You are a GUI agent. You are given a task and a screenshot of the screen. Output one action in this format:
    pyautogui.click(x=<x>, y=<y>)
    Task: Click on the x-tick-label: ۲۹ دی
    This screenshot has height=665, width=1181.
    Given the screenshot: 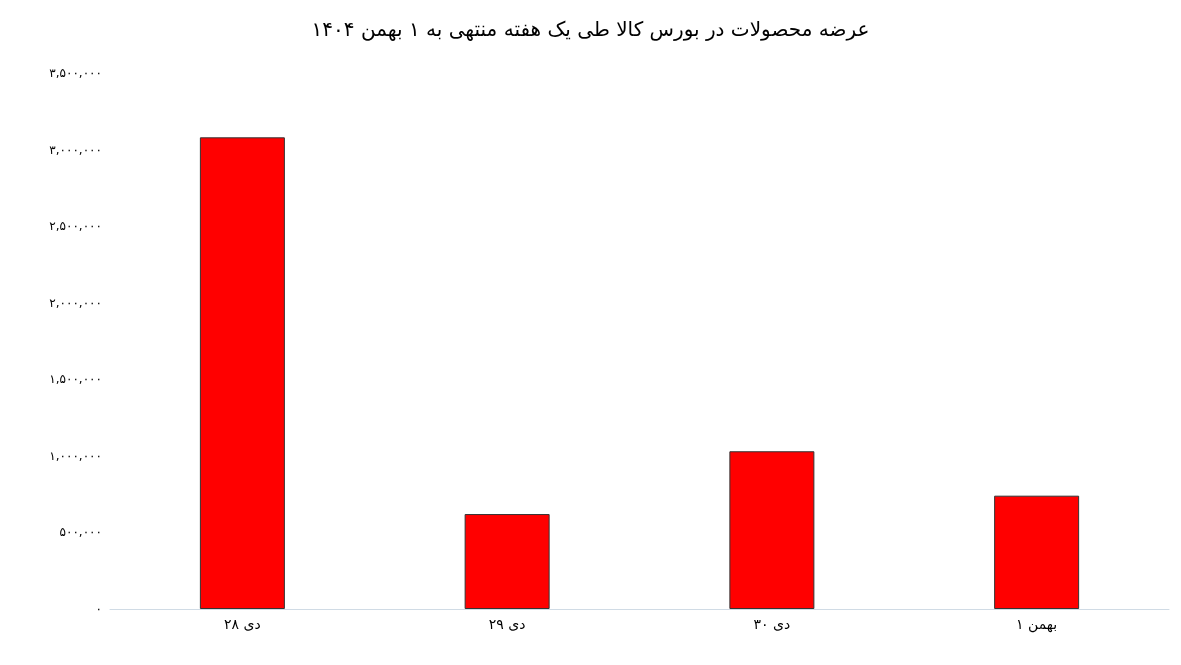 What is the action you would take?
    pyautogui.click(x=507, y=624)
    